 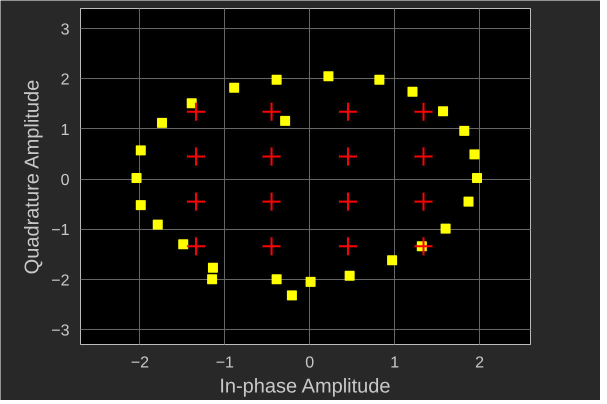 What do you see at coordinates (309, 363) in the screenshot?
I see `x-tick-label: 0` at bounding box center [309, 363].